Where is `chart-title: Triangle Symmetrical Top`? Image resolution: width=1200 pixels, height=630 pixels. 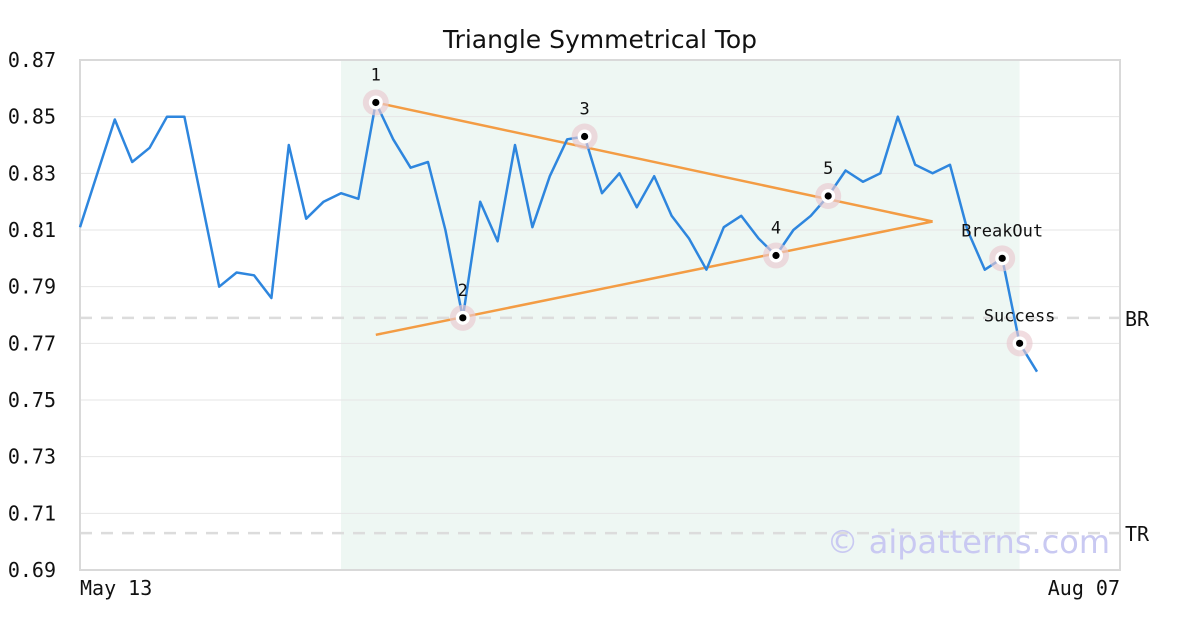 chart-title: Triangle Symmetrical Top is located at coordinates (599, 39).